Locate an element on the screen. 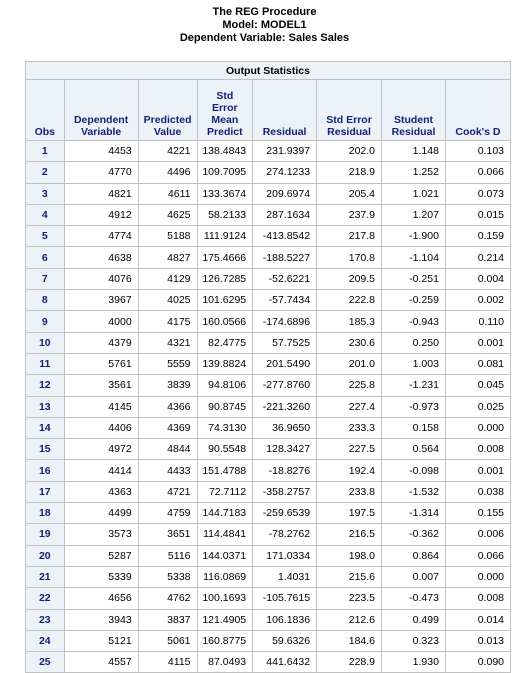  cell-obs: 5 is located at coordinates (45, 236).